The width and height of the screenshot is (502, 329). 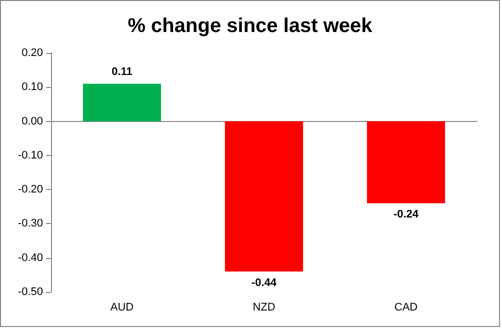 I want to click on x-tick-label: NZD, so click(x=264, y=308).